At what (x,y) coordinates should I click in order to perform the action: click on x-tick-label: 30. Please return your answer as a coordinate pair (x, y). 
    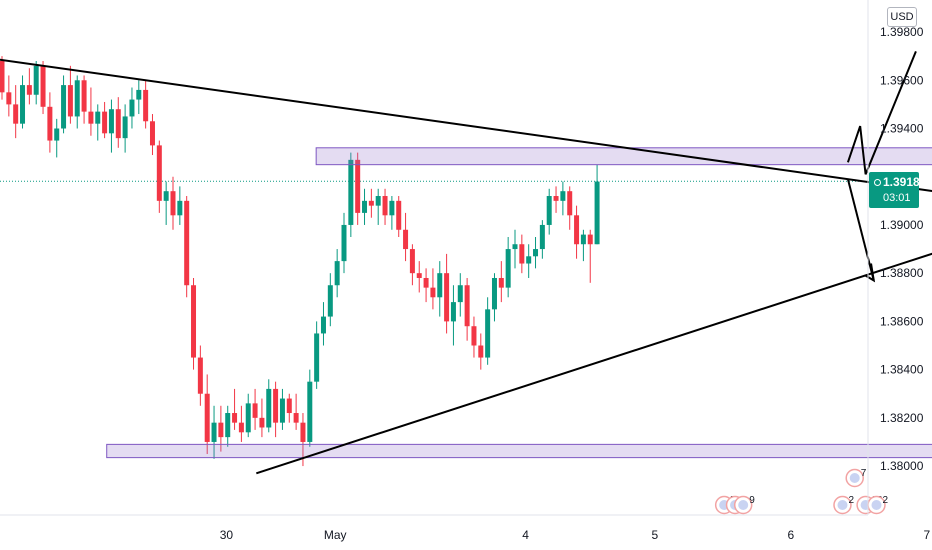
    Looking at the image, I should click on (227, 535).